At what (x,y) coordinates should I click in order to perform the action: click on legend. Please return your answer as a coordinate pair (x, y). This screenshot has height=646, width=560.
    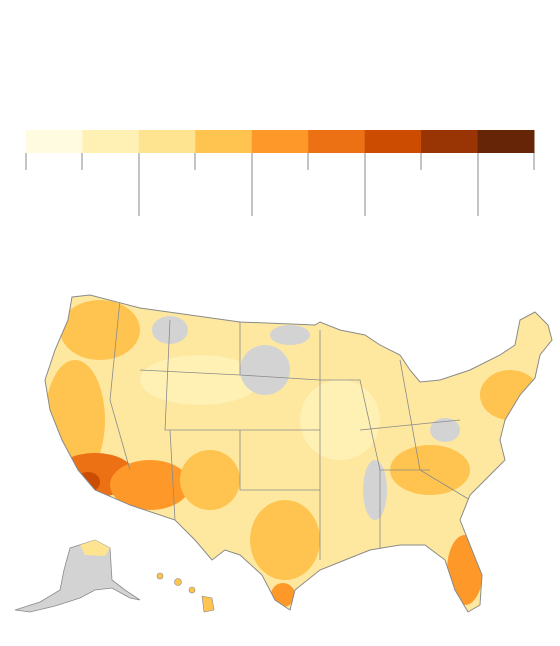
    Looking at the image, I should click on (280, 141).